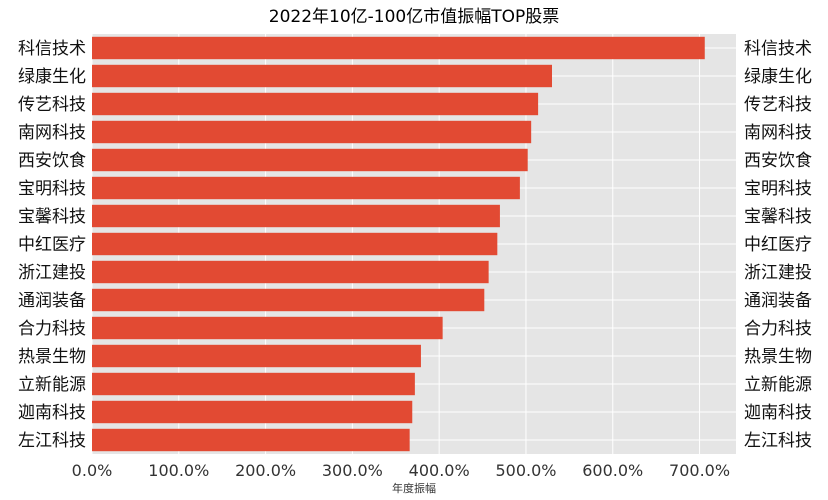  I want to click on category-label-right: 科信技术, so click(778, 49).